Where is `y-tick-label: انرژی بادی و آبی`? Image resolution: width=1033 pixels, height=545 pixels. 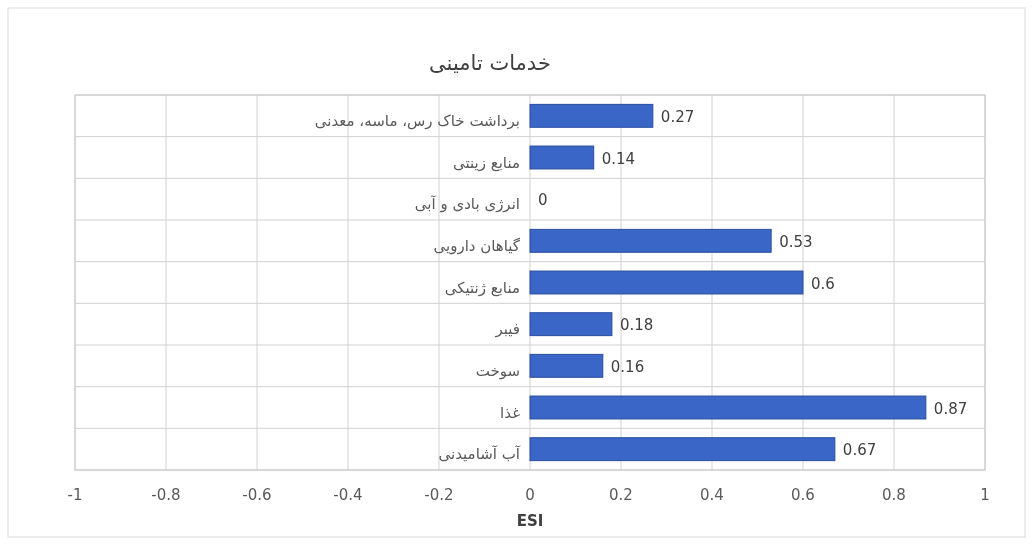 y-tick-label: انرژی بادی و آبی is located at coordinates (467, 204).